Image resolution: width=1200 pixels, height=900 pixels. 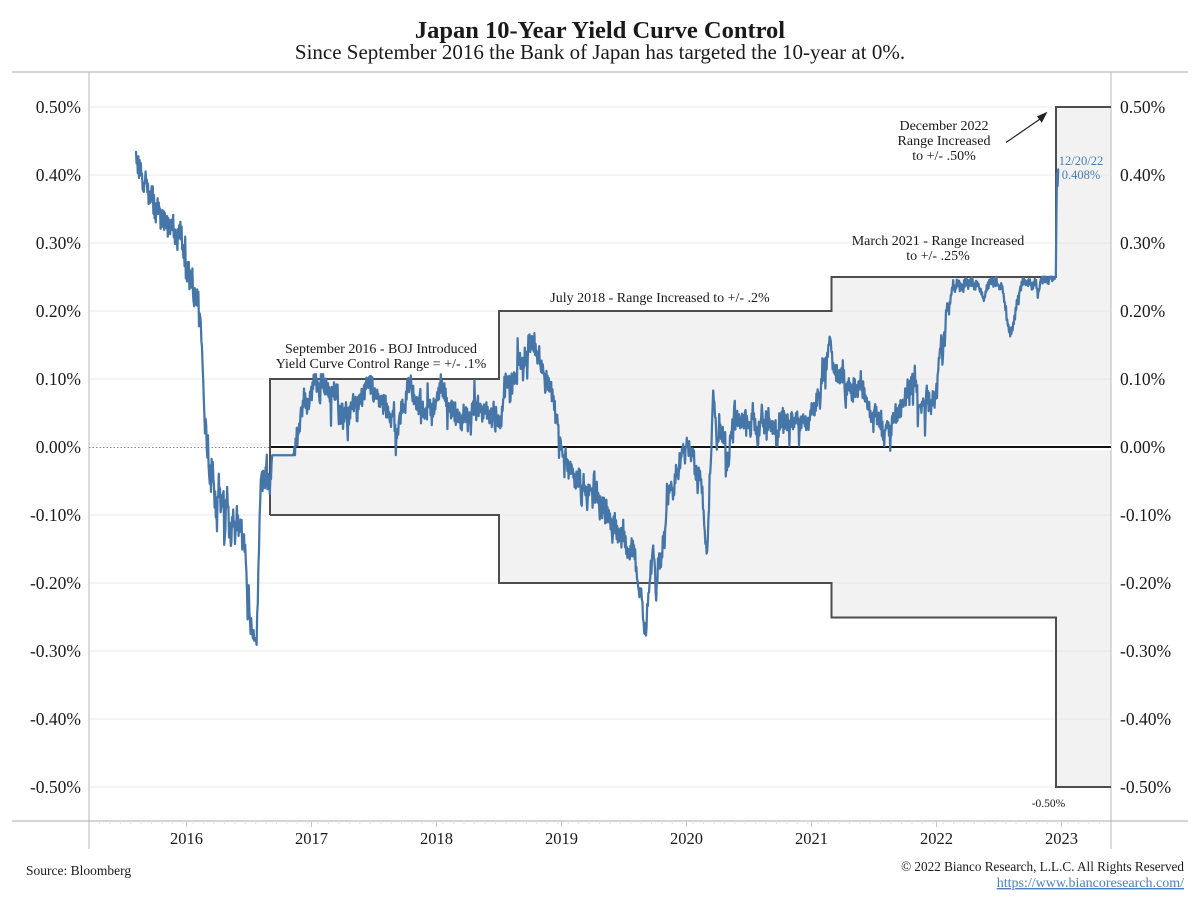 What do you see at coordinates (938, 256) in the screenshot?
I see `svg-text: to +/- .25%` at bounding box center [938, 256].